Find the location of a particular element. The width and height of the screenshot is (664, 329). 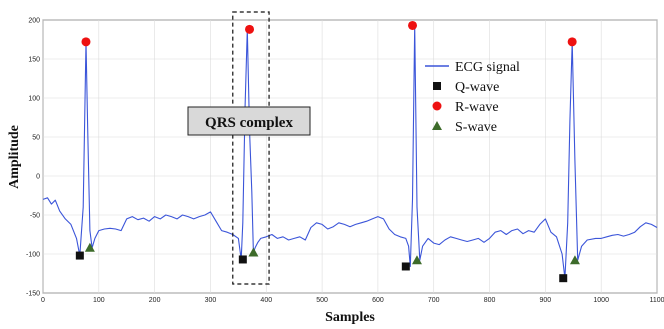

qrs-label: QRS complex is located at coordinates (249, 123).